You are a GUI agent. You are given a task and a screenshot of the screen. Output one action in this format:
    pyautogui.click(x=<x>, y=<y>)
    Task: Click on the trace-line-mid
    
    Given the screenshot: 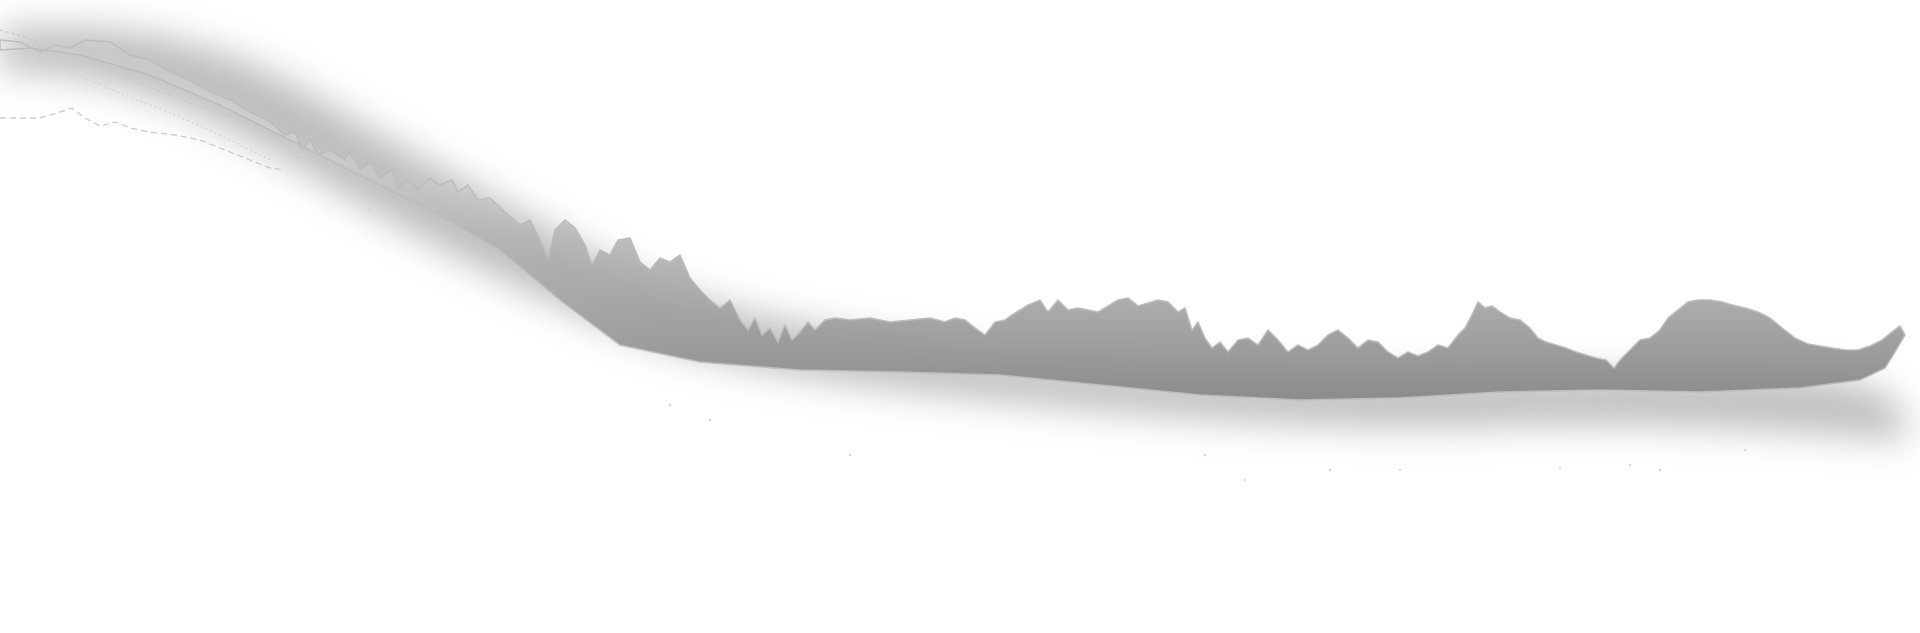 What is the action you would take?
    pyautogui.click(x=150, y=107)
    